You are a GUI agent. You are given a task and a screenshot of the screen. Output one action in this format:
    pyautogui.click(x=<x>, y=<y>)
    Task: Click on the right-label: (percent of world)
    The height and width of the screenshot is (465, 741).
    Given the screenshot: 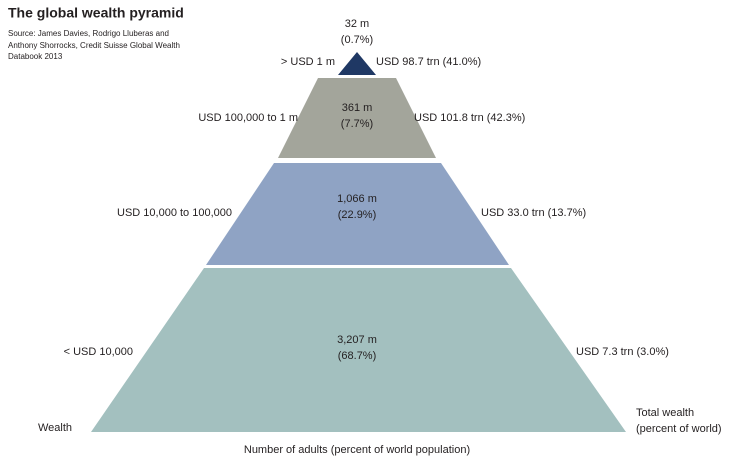 What is the action you would take?
    pyautogui.click(x=679, y=429)
    